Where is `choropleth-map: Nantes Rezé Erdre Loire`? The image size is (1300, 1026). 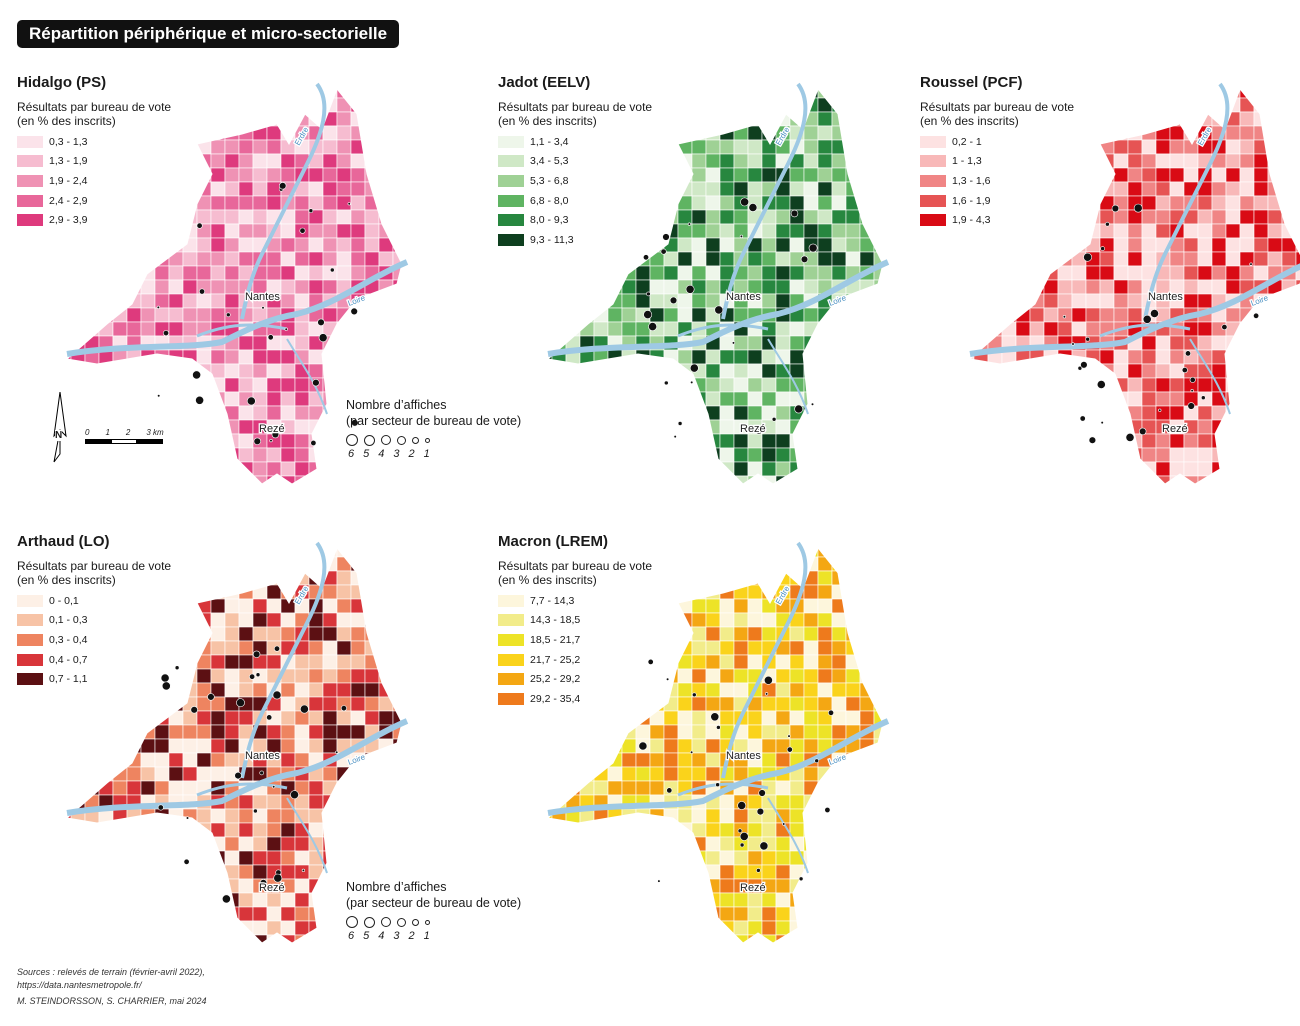 choropleth-map: Nantes Rezé Erdre Loire is located at coordinates (227, 284).